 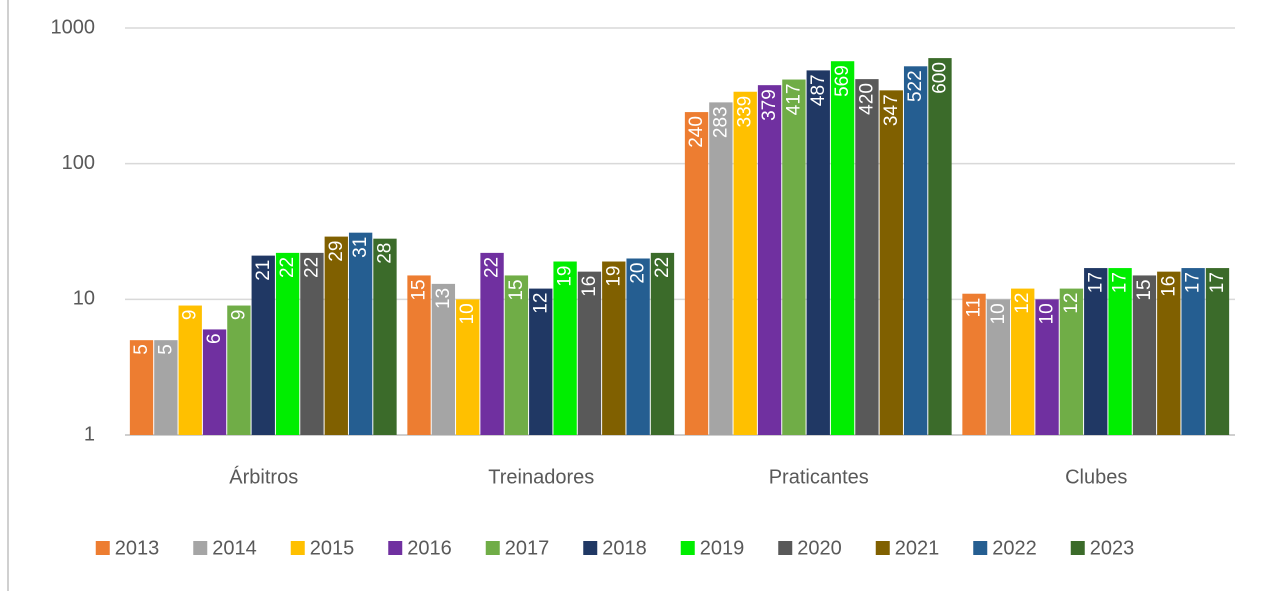 I want to click on data-label: 600, so click(x=939, y=78).